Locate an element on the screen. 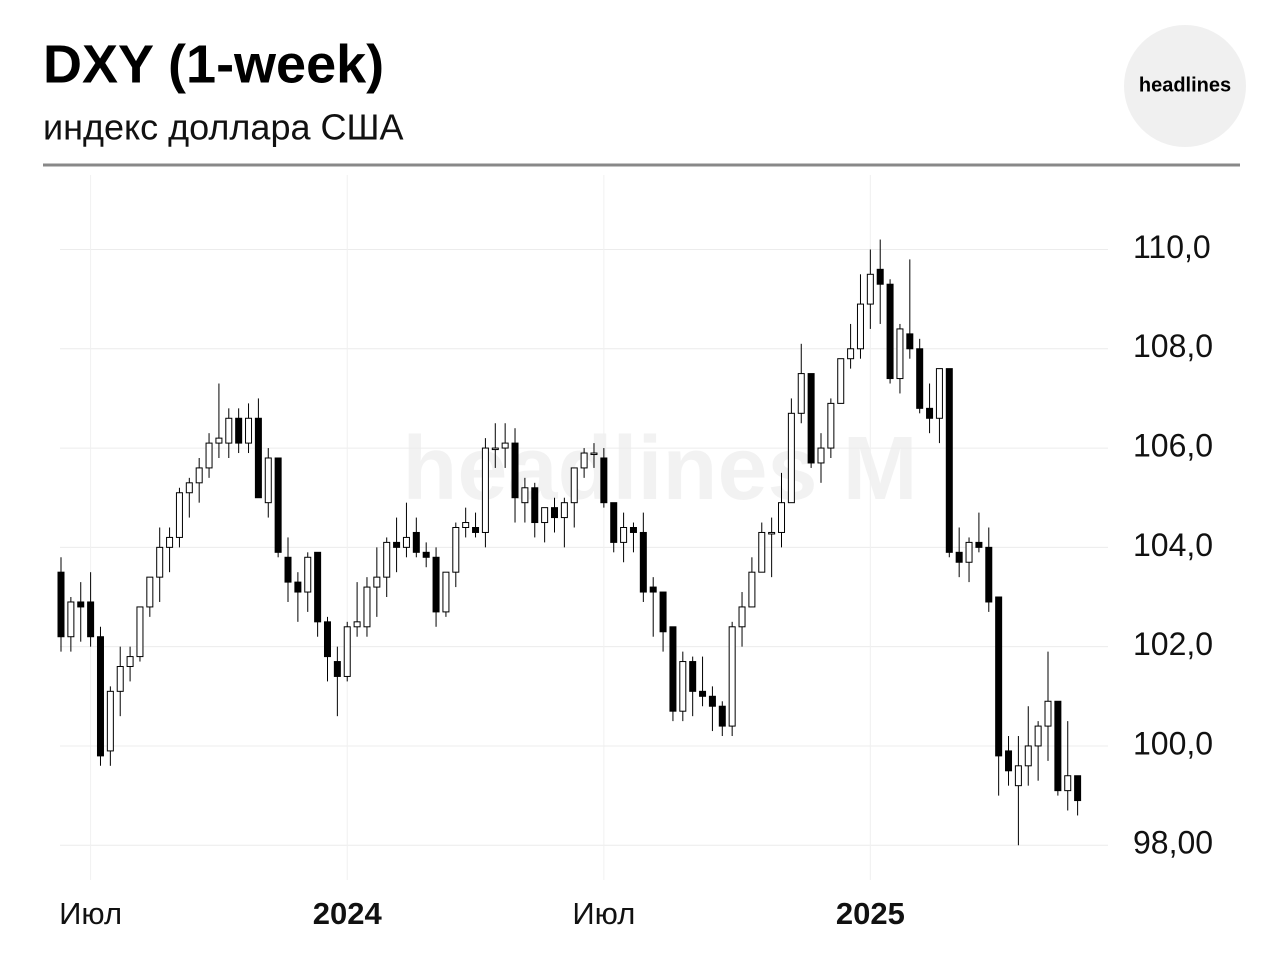 The image size is (1280, 956). y-tick-label: 100,0 is located at coordinates (1173, 743).